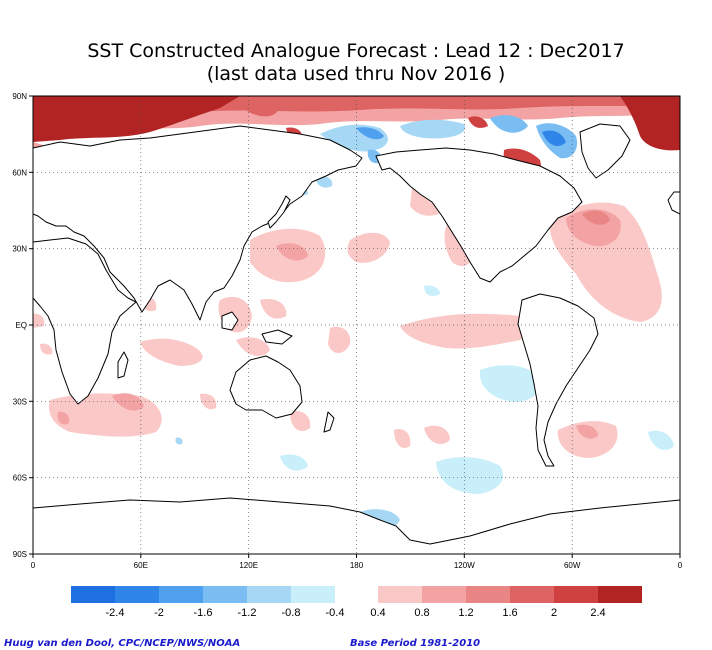  What do you see at coordinates (673, 203) in the screenshot?
I see `uk-outline` at bounding box center [673, 203].